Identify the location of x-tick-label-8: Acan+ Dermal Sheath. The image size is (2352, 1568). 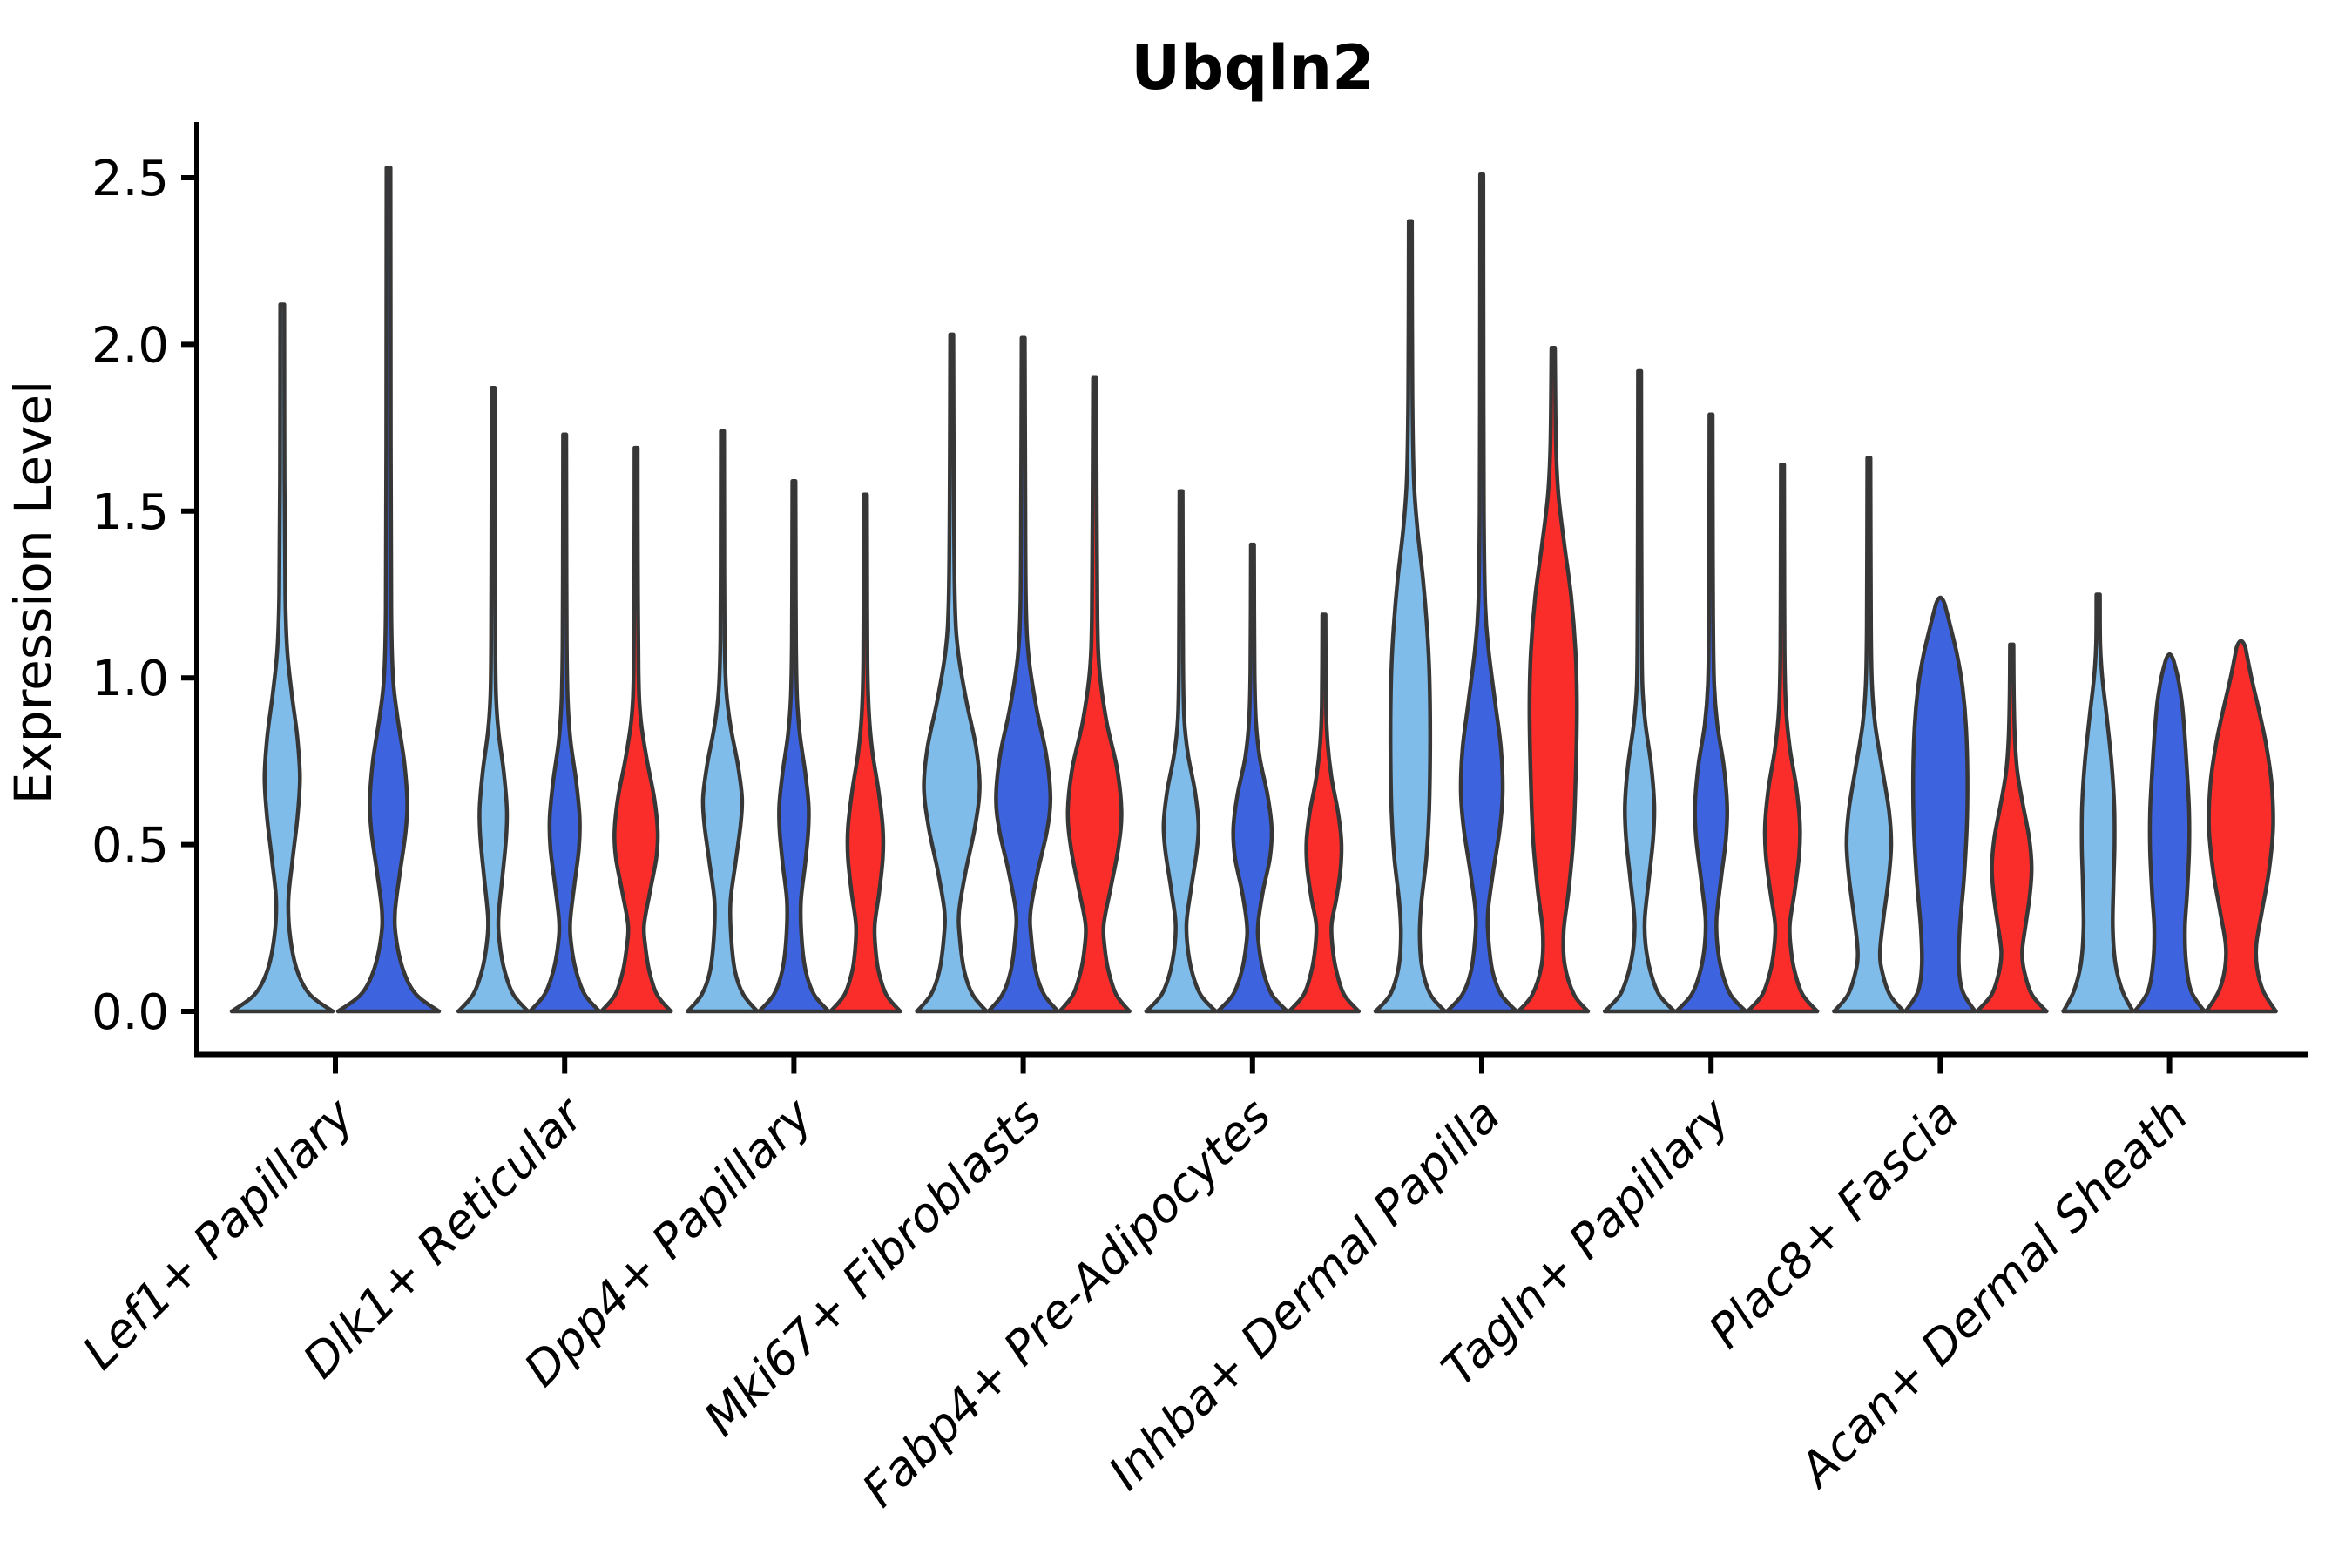
(1994, 1293).